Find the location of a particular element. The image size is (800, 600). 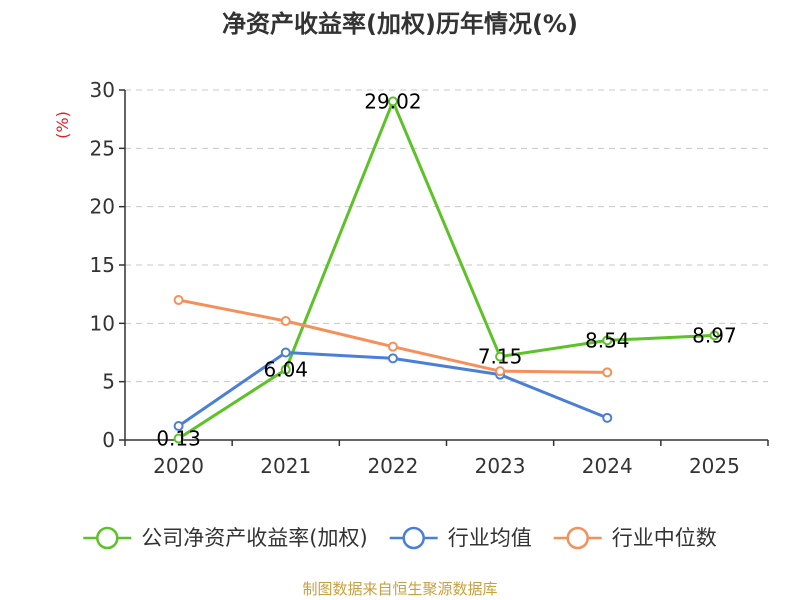

y-tick-label-25: 25 is located at coordinates (102, 148).